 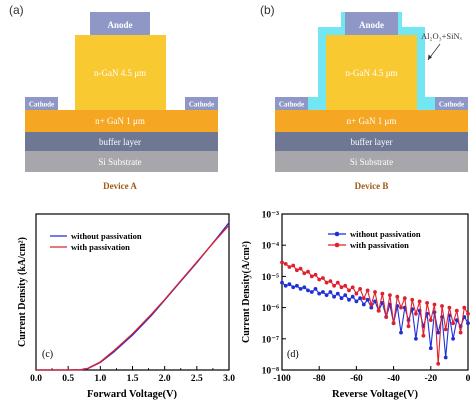 What do you see at coordinates (372, 375) in the screenshot?
I see `chart-d-xticks: -100 -80 -60 -40 -20 0` at bounding box center [372, 375].